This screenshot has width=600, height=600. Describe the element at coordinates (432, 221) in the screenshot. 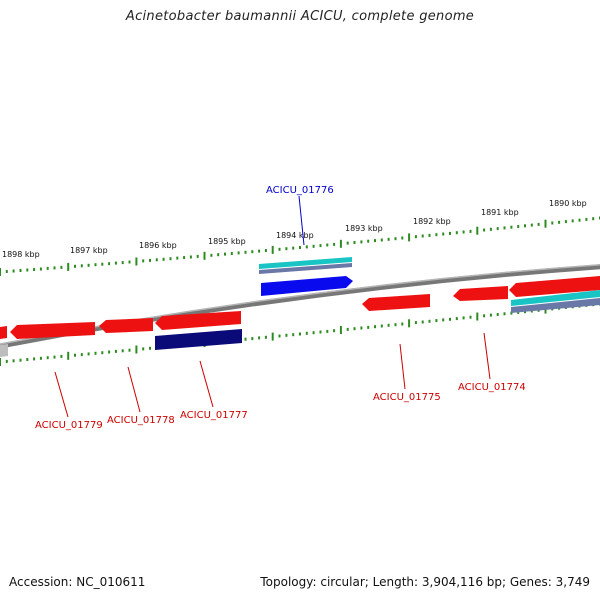

I see `kbp-label: 1892 kbp` at that location.